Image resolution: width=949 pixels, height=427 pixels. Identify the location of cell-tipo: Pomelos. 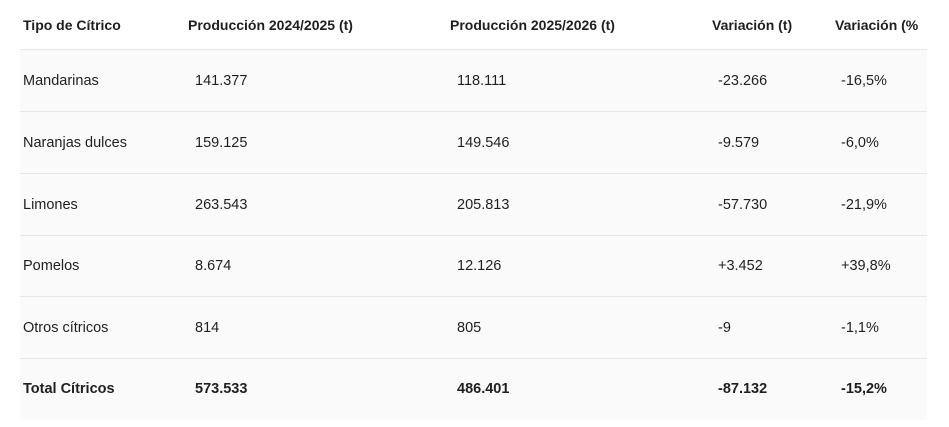
(51, 265).